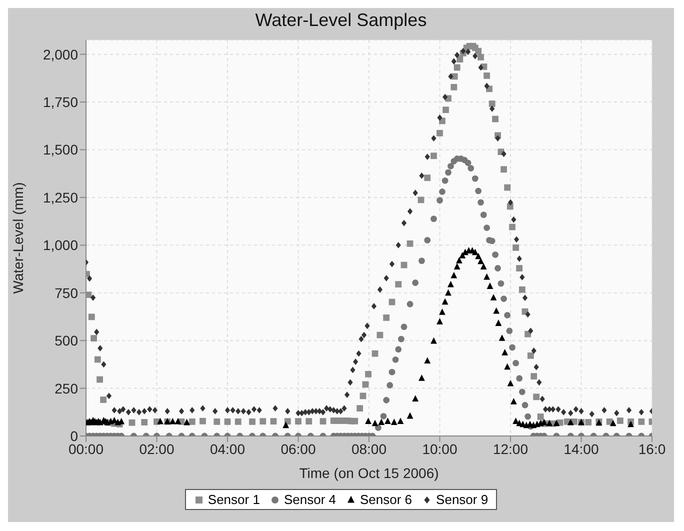 The height and width of the screenshot is (531, 684). Describe the element at coordinates (228, 448) in the screenshot. I see `x-tick-label: 04:00` at that location.